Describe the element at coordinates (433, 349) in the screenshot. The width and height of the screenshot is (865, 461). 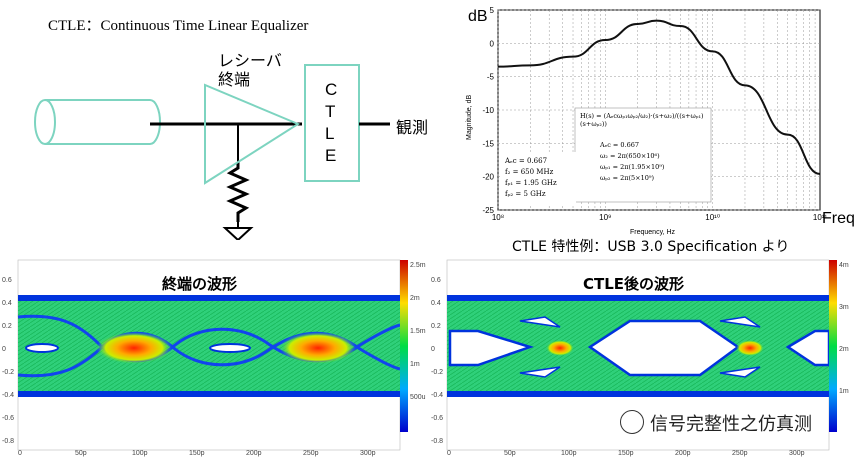
I see `eye-right-y-tick-label: 0` at that location.